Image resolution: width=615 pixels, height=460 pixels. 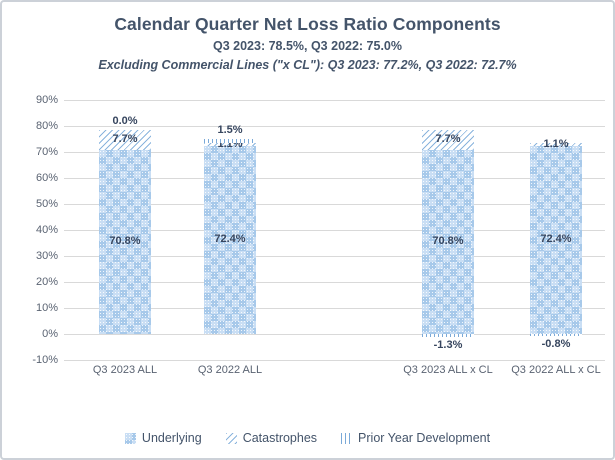 What do you see at coordinates (46, 126) in the screenshot?
I see `y-axis-tick-label: 80%` at bounding box center [46, 126].